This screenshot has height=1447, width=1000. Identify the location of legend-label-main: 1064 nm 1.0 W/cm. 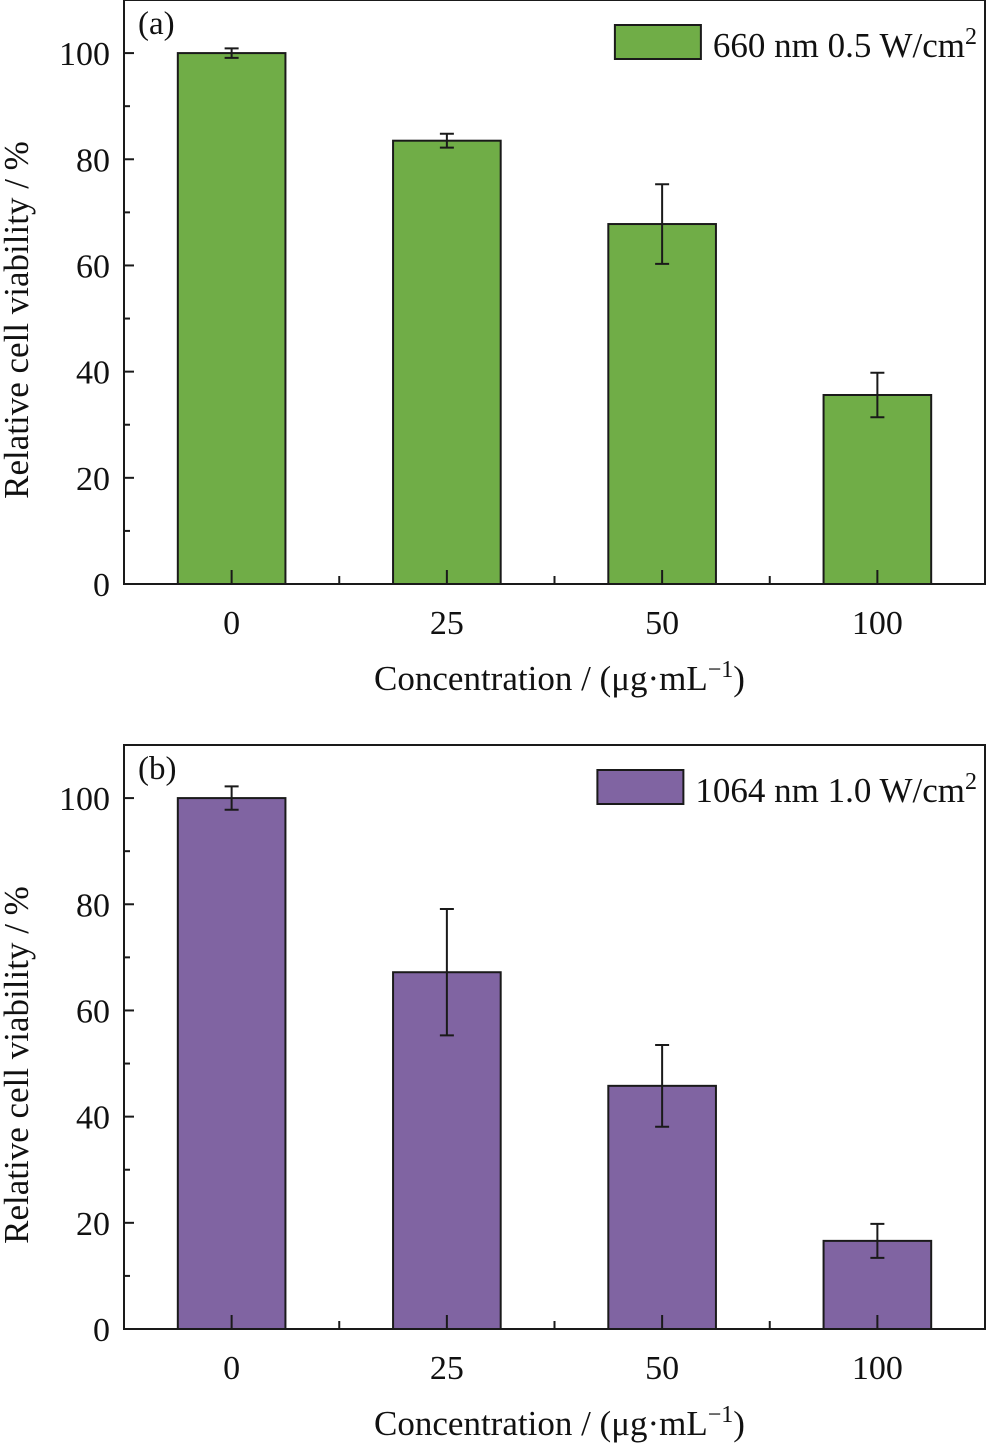
(830, 790).